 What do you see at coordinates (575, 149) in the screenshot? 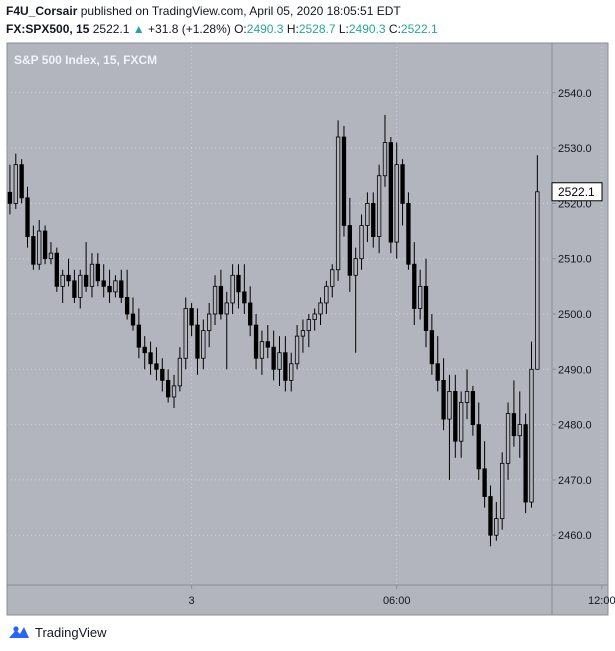
I see `price-tick-label: 2530.0` at bounding box center [575, 149].